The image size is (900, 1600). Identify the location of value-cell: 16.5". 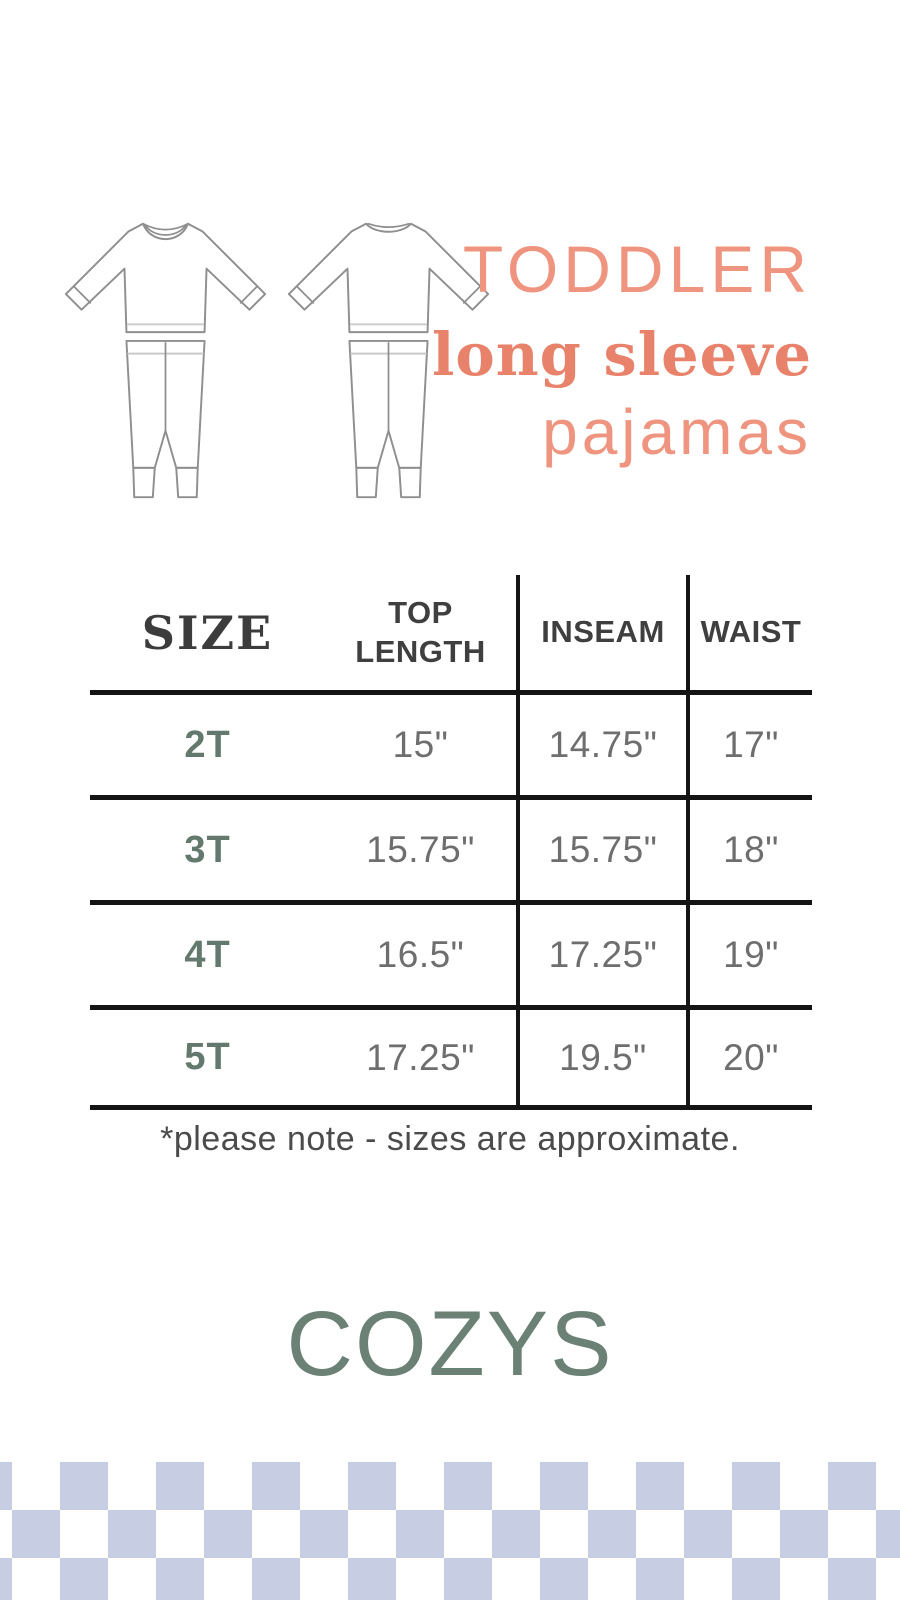
(420, 952).